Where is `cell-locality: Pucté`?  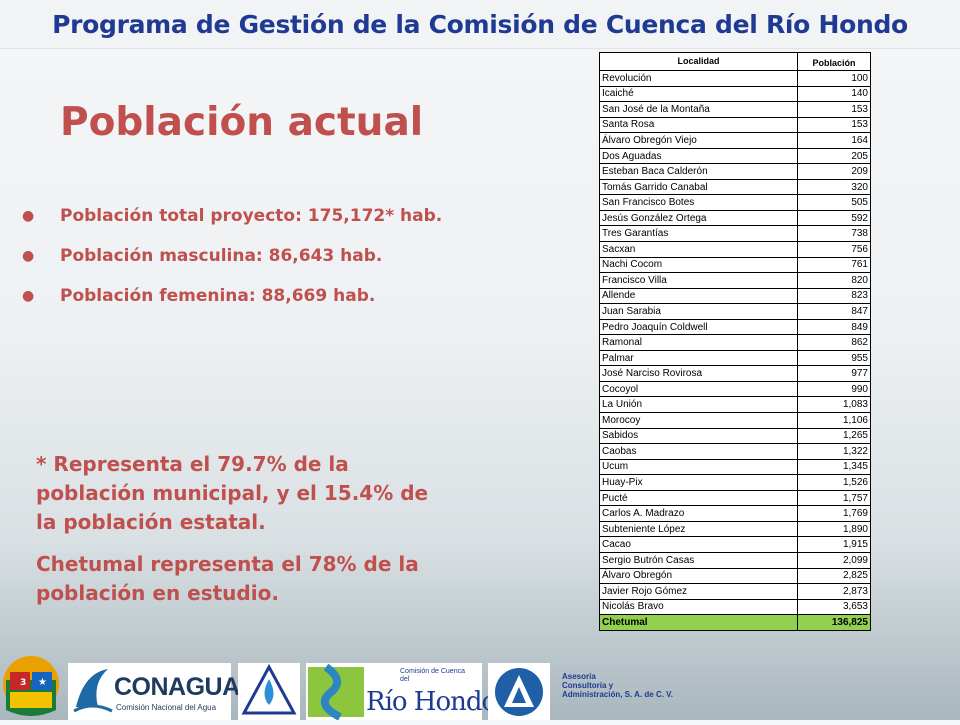 cell-locality: Pucté is located at coordinates (698, 498).